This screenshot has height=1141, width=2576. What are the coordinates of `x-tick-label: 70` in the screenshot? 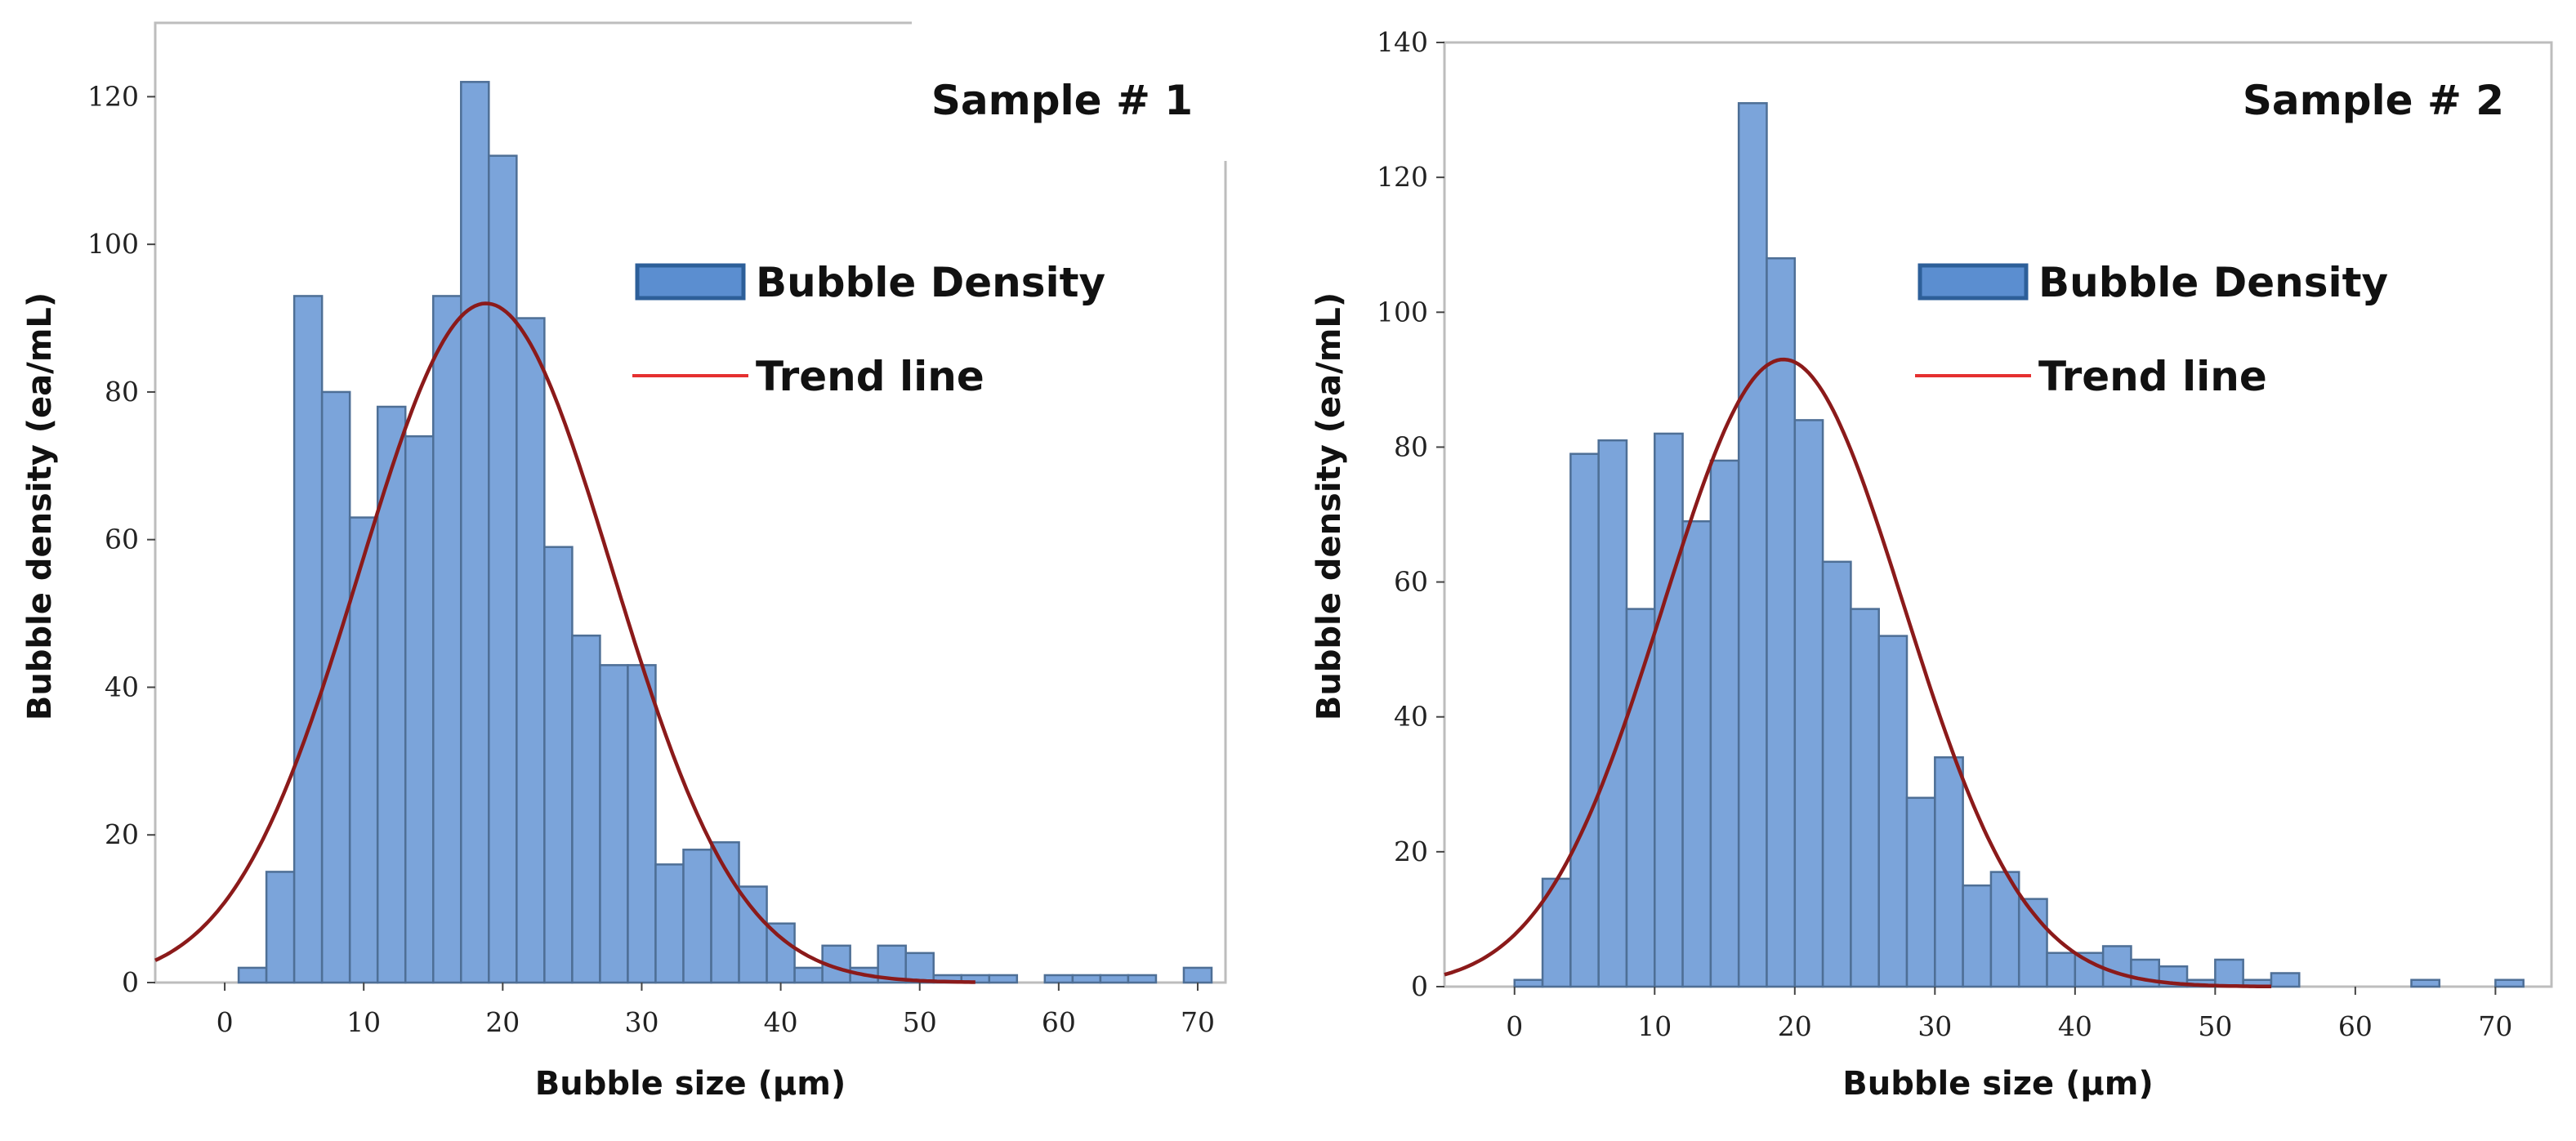 It's located at (1198, 1022).